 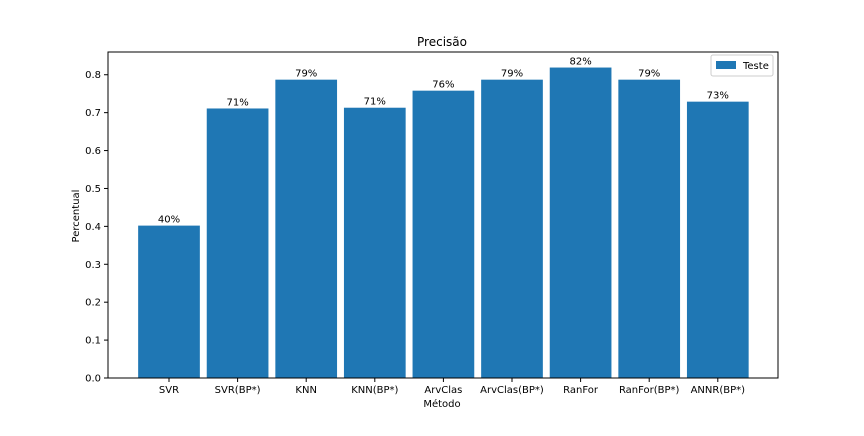 I want to click on y-tick-label: 0.3, so click(x=93, y=265).